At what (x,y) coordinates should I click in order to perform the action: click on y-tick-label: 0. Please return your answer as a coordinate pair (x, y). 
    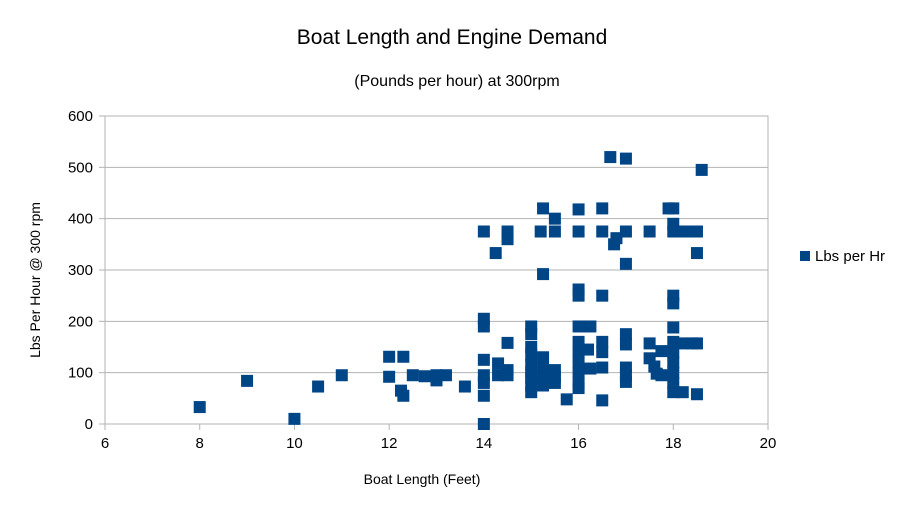
    Looking at the image, I should click on (89, 424).